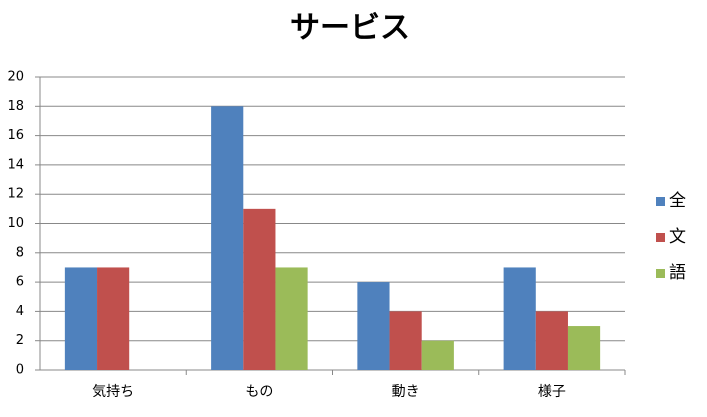  Describe the element at coordinates (406, 392) in the screenshot. I see `x-tick-label: 動き` at that location.